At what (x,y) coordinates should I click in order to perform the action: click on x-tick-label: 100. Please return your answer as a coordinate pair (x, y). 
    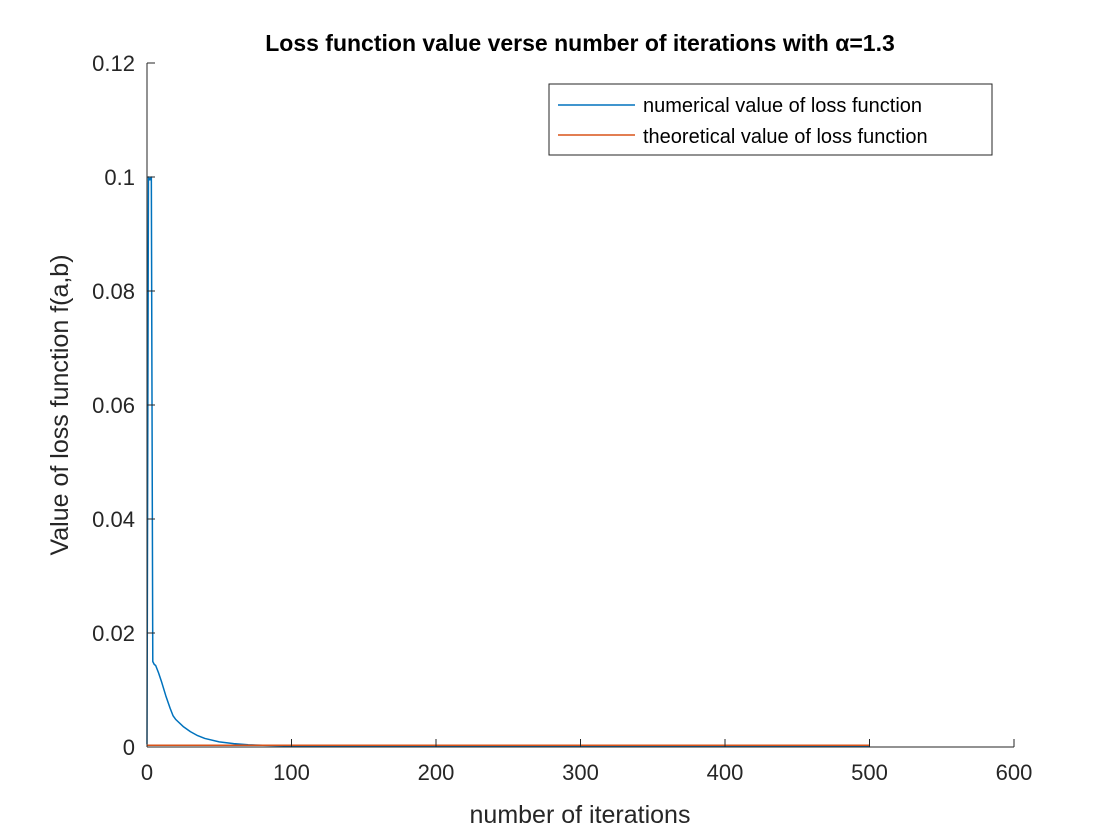
    Looking at the image, I should click on (291, 772).